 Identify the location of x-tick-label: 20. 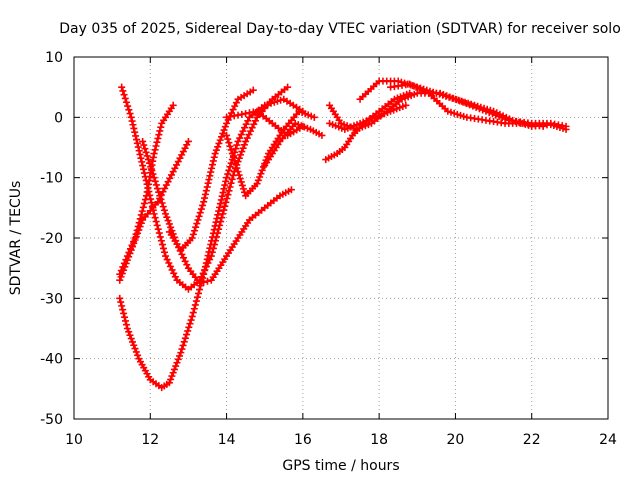
(456, 440).